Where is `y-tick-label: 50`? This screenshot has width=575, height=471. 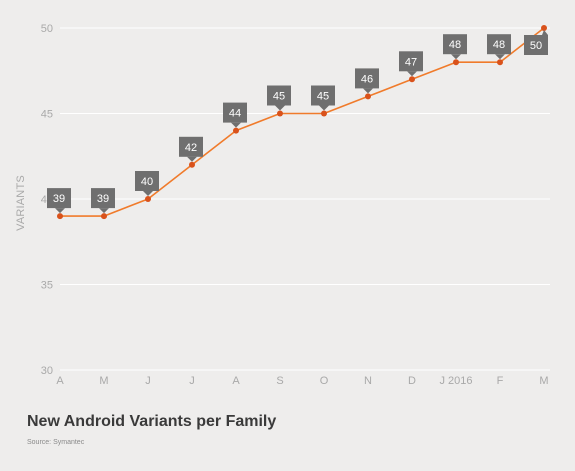
y-tick-label: 50 is located at coordinates (47, 29).